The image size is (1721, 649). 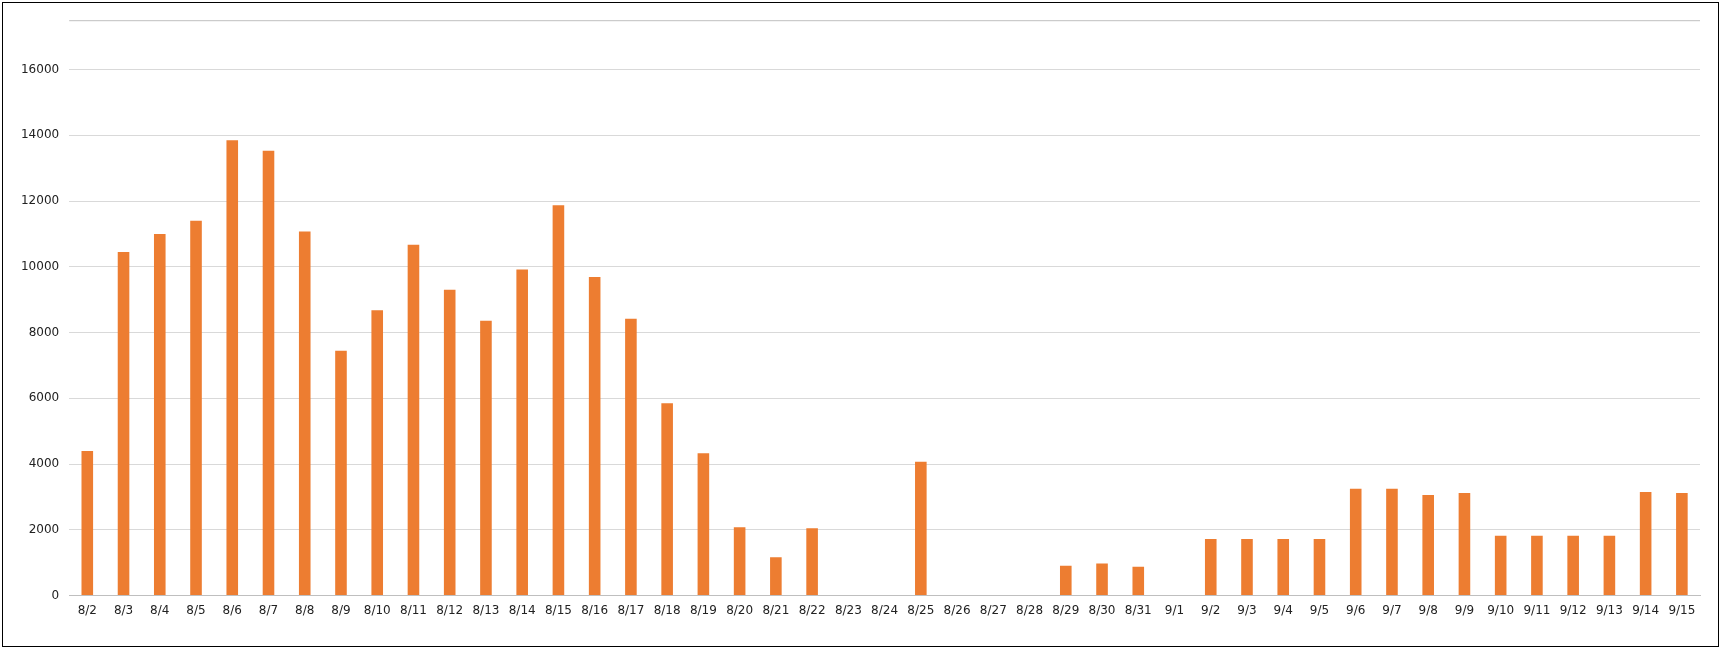 I want to click on x-tick-label: 8/8, so click(x=305, y=609).